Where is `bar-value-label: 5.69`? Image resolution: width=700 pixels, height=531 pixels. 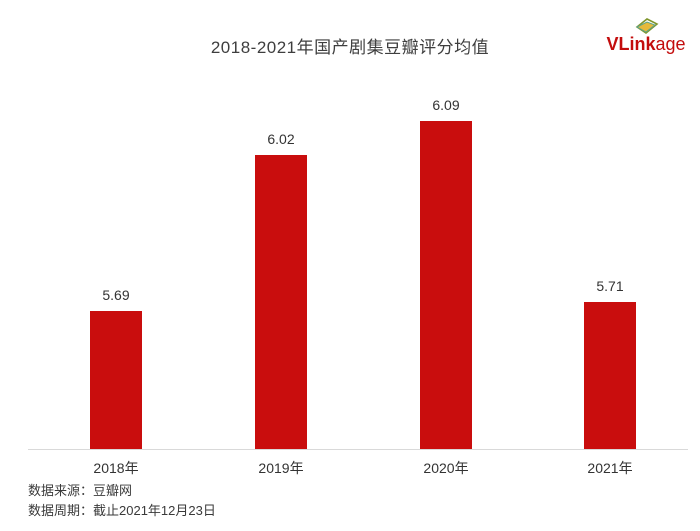 bar-value-label: 5.69 is located at coordinates (116, 295).